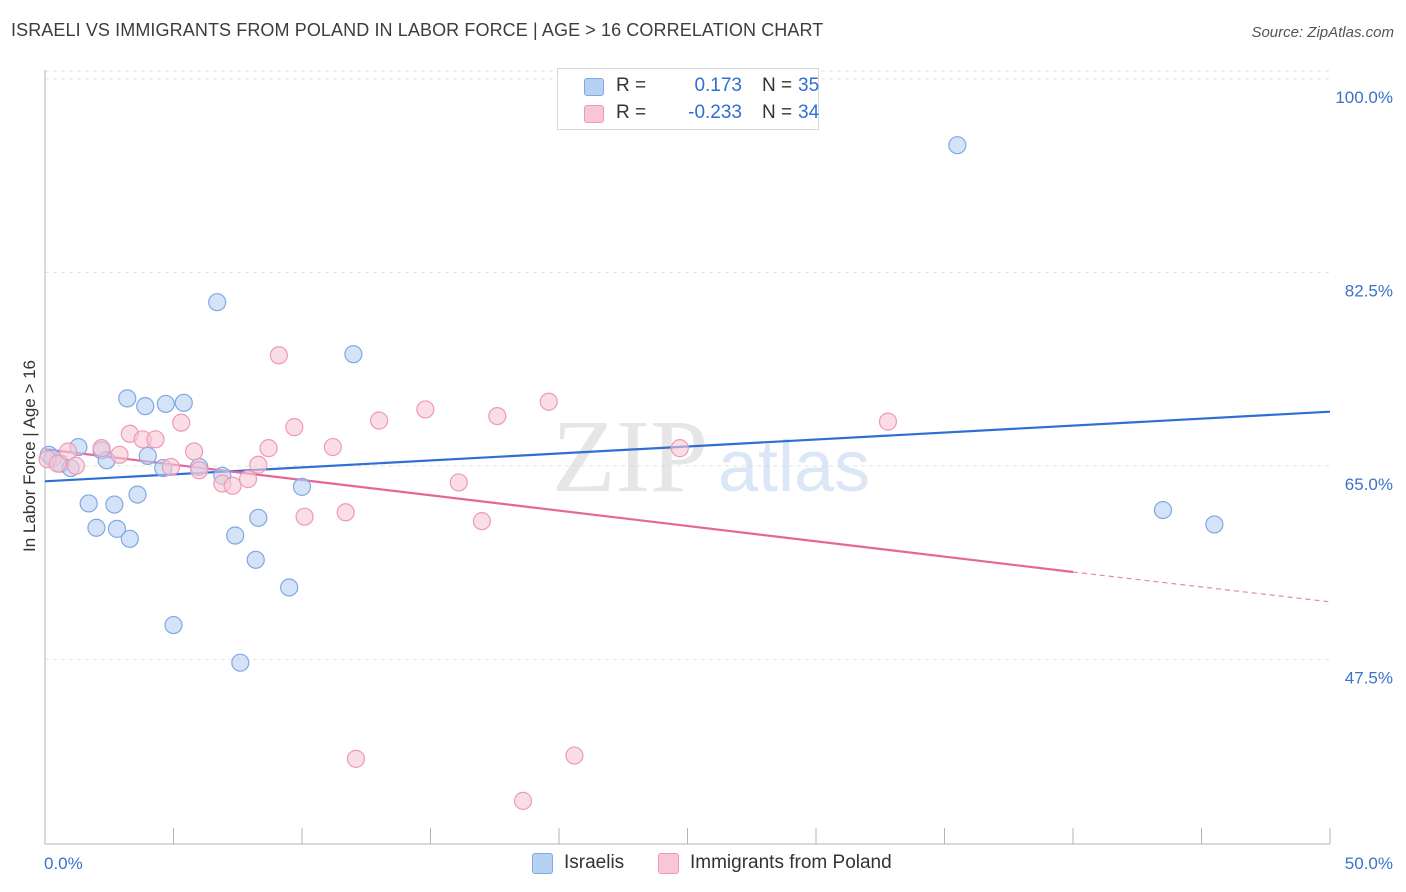  I want to click on poland-trend-line-extrapolated, so click(1201, 587).